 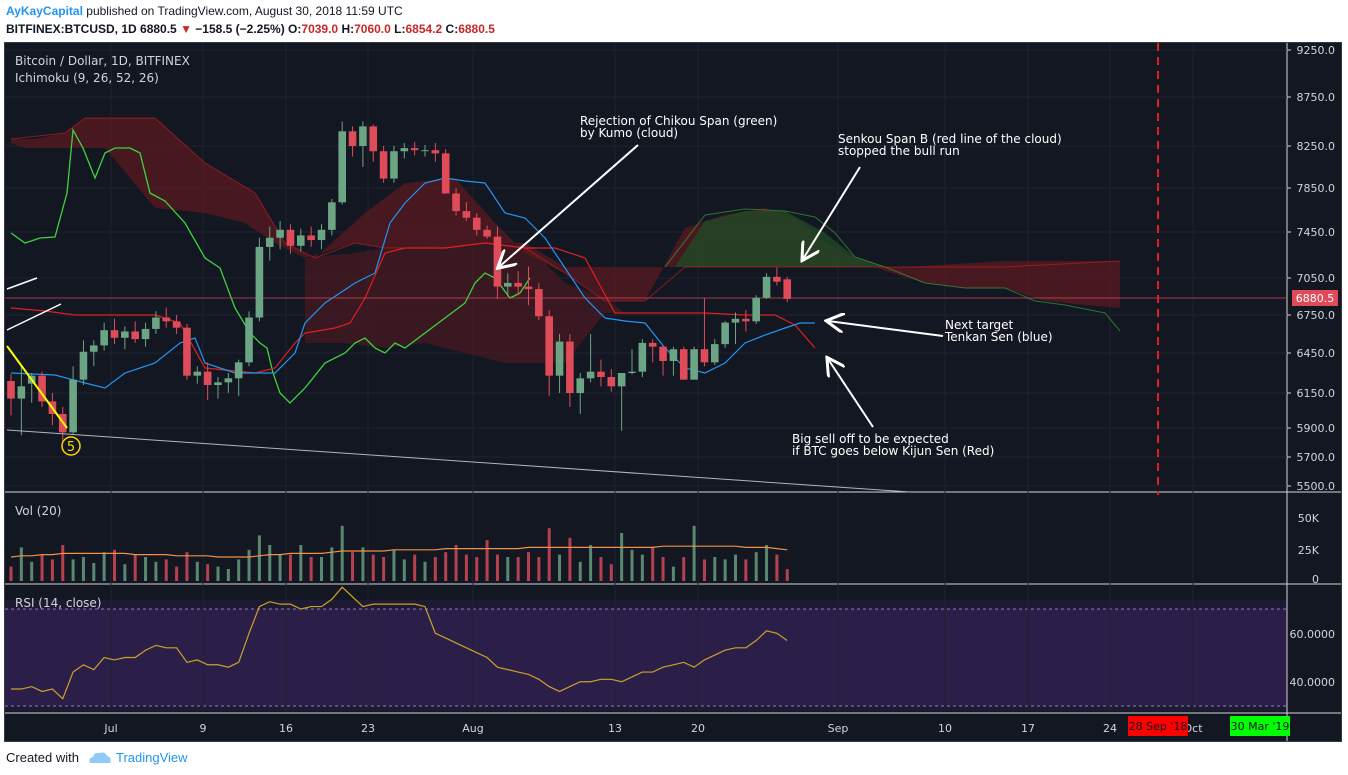 I want to click on down-arrow-icon: ▼, so click(x=186, y=29).